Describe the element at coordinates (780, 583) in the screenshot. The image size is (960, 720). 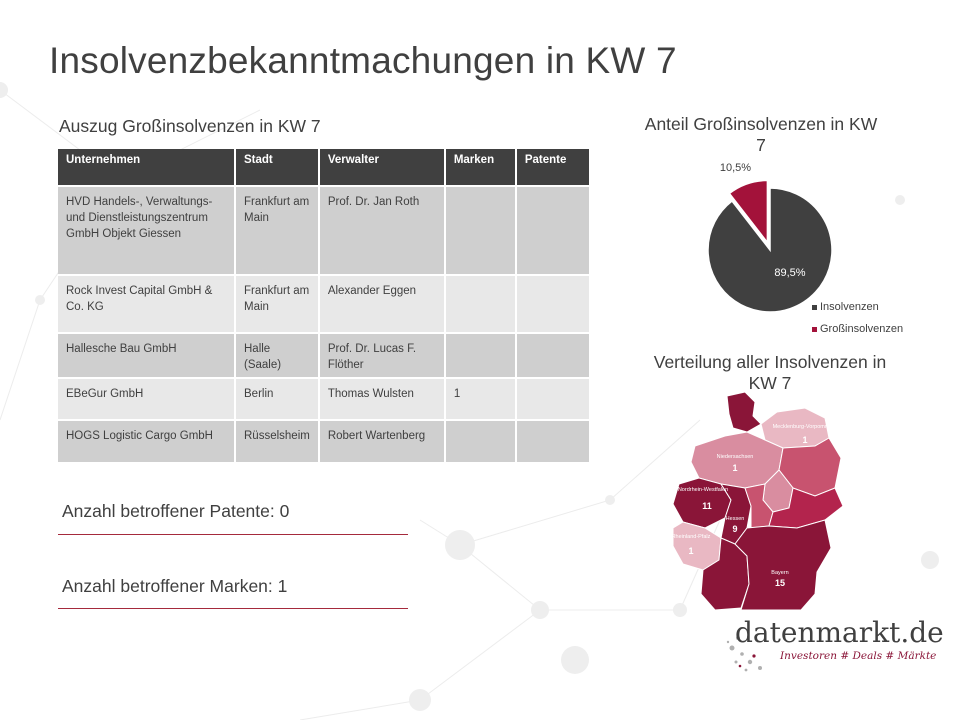
I see `map-value-by: 15` at that location.